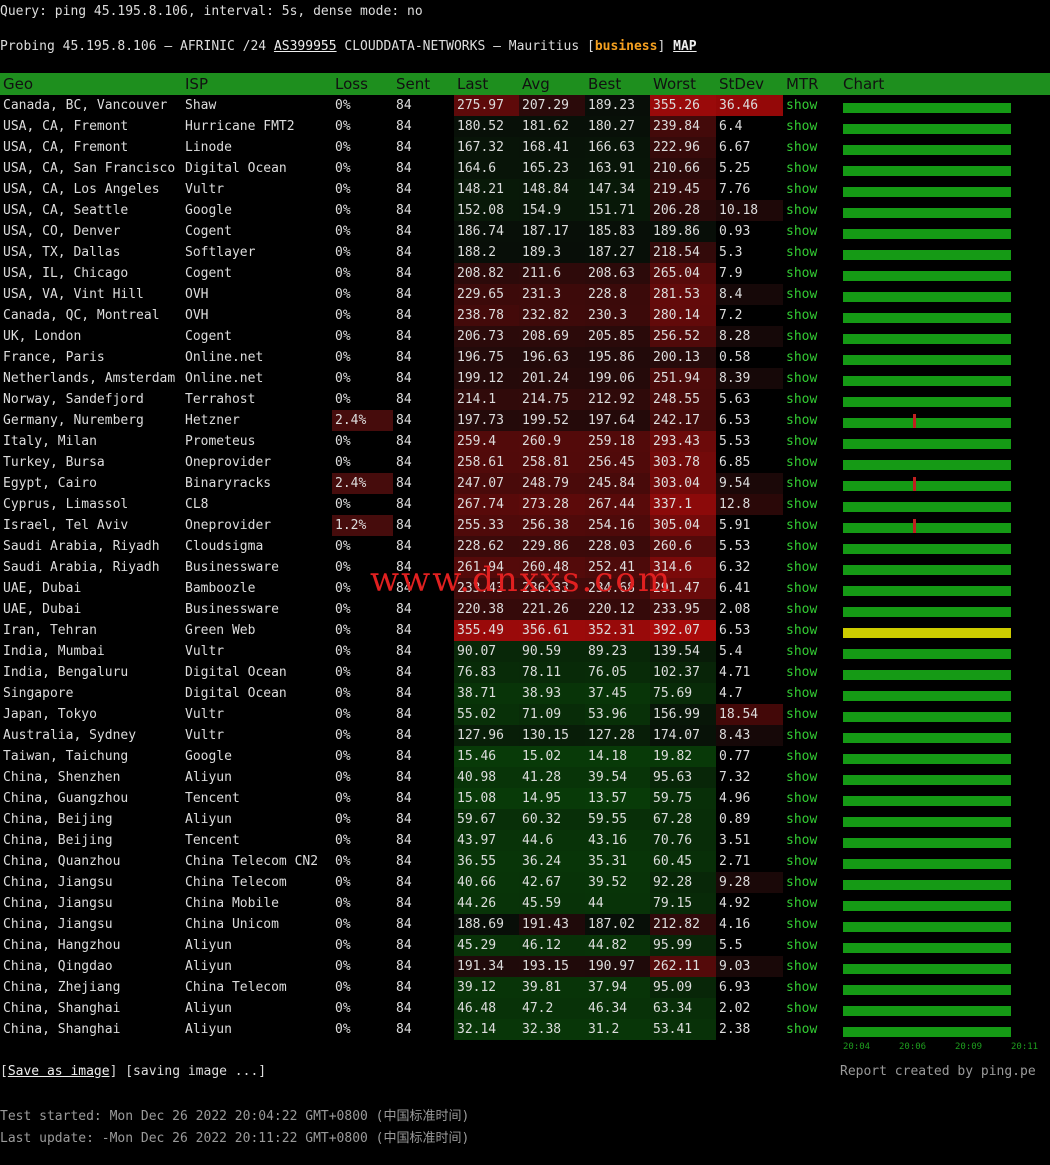  What do you see at coordinates (552, 546) in the screenshot?
I see `cell: 229.86` at bounding box center [552, 546].